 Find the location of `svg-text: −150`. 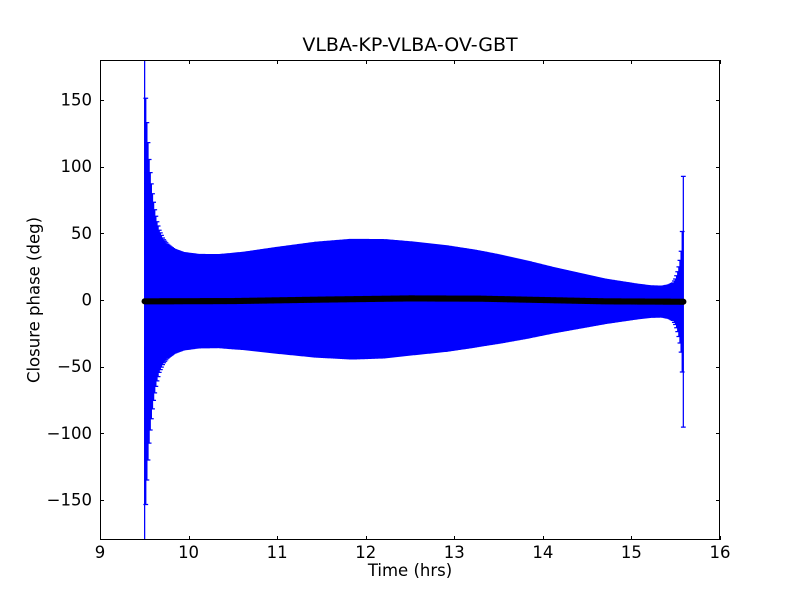

svg-text: −150 is located at coordinates (69, 500).